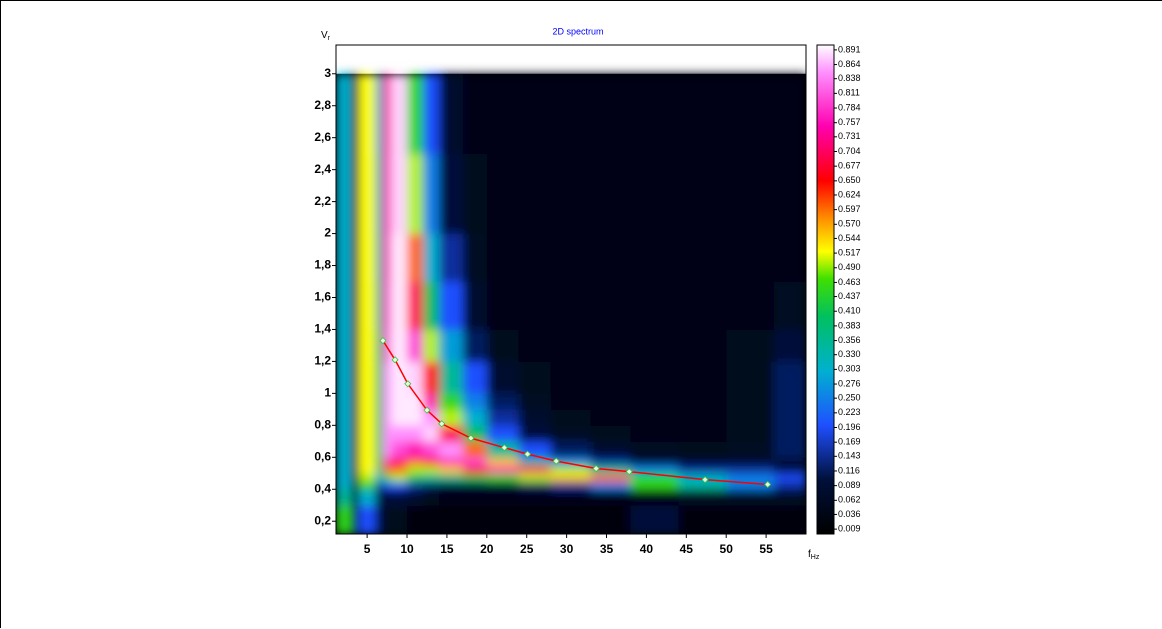  I want to click on colorbar-tick-label: 0.463, so click(849, 282).